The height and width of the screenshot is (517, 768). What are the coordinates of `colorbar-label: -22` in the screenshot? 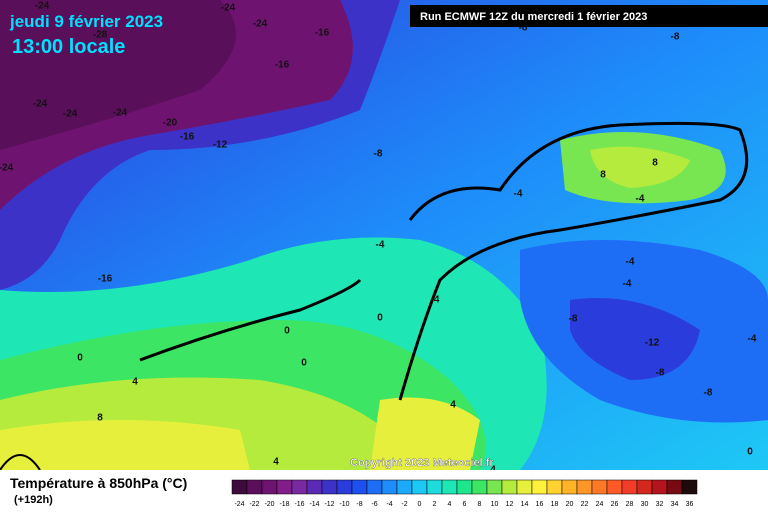 It's located at (254, 504).